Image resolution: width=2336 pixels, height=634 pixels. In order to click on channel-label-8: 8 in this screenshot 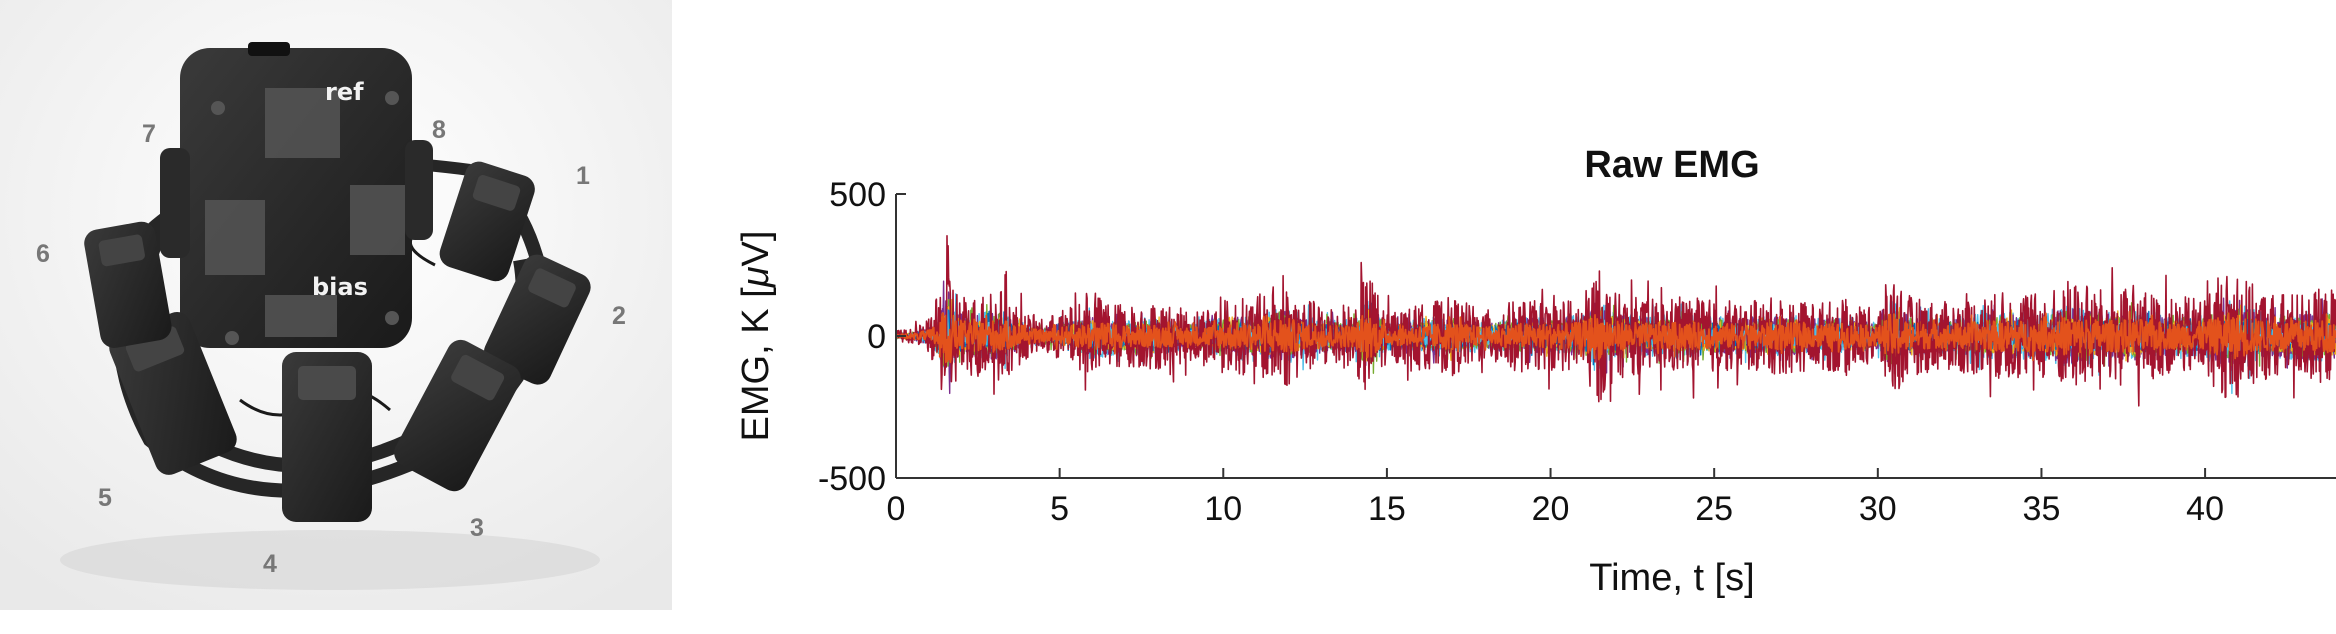, I will do `click(439, 130)`.